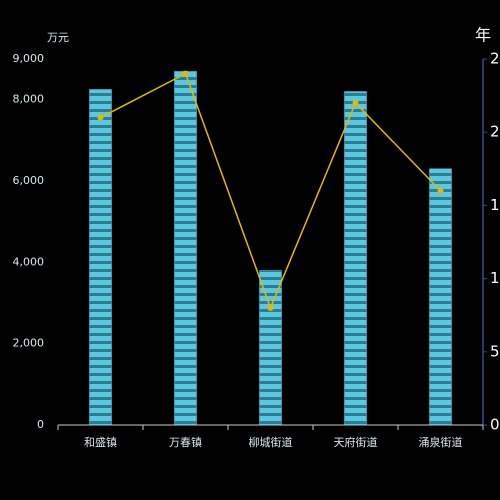 This screenshot has height=500, width=500. I want to click on y2-tick-label: 5, so click(495, 351).